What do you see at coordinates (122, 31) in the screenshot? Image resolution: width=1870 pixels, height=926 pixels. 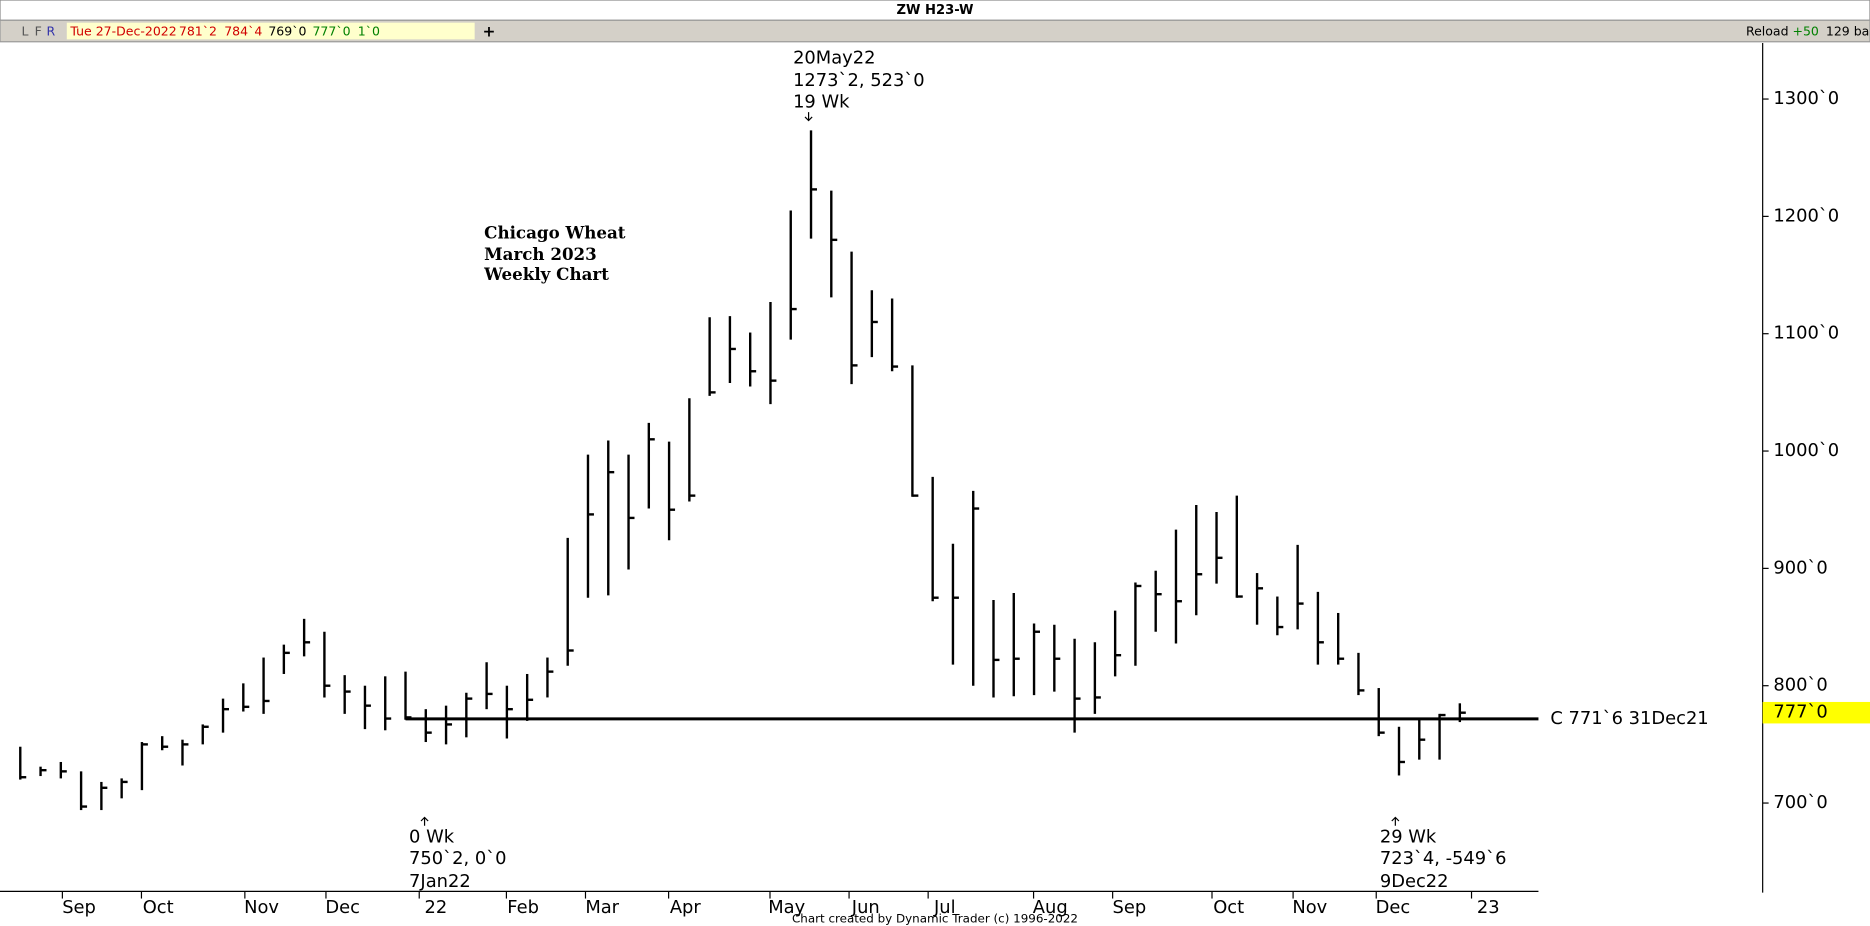 I see `quote-date: Tue 27-Dec-2022` at bounding box center [122, 31].